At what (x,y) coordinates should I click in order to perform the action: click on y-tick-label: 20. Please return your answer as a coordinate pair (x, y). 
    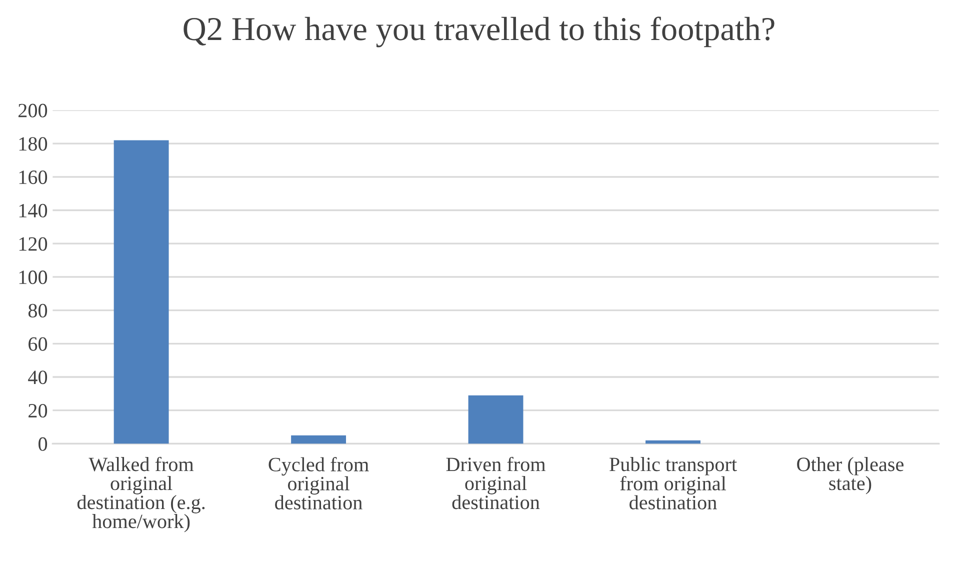
    Looking at the image, I should click on (38, 411).